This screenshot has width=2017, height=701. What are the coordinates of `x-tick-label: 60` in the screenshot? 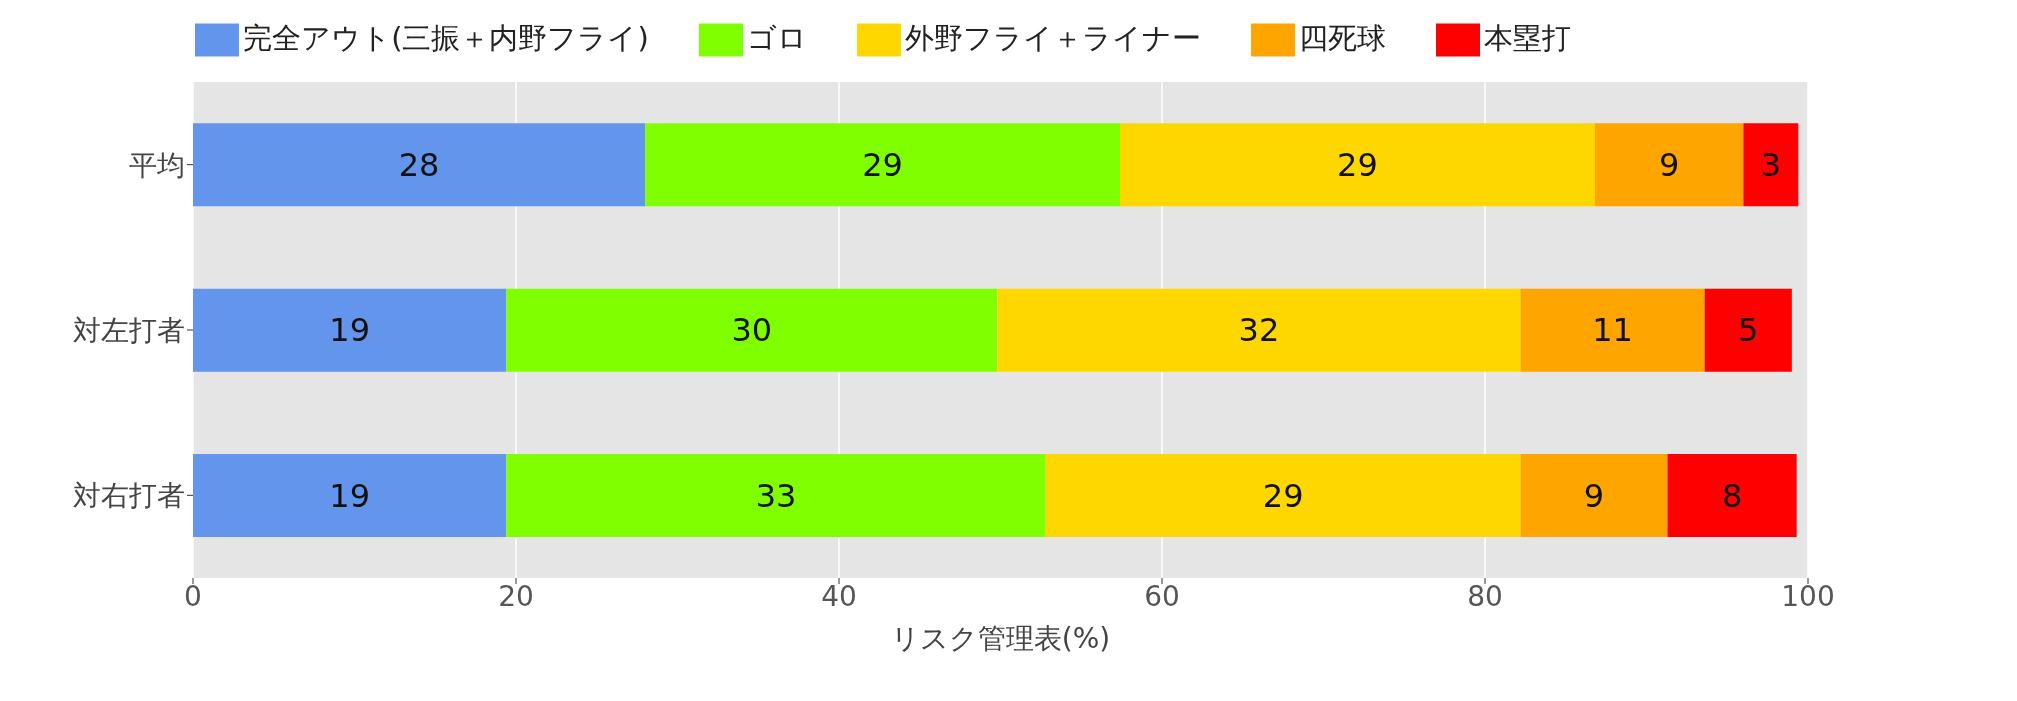 It's located at (1162, 596).